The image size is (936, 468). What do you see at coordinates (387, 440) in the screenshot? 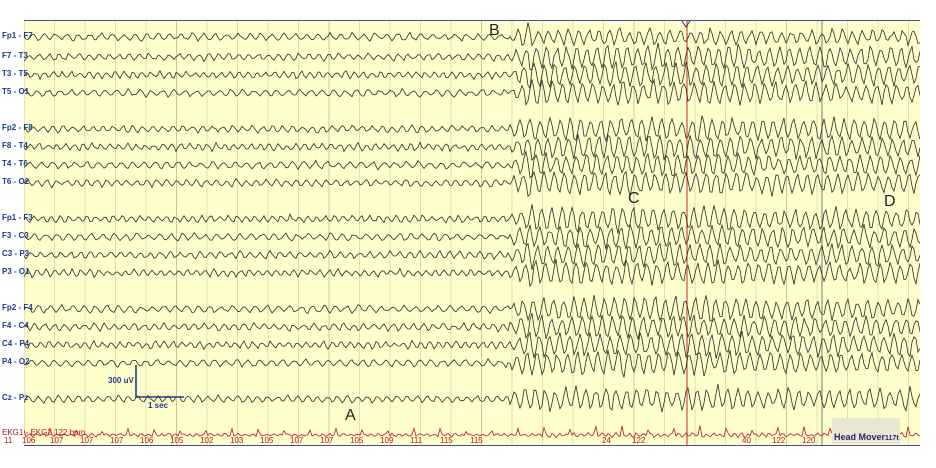
I see `bpm-value: 109` at bounding box center [387, 440].